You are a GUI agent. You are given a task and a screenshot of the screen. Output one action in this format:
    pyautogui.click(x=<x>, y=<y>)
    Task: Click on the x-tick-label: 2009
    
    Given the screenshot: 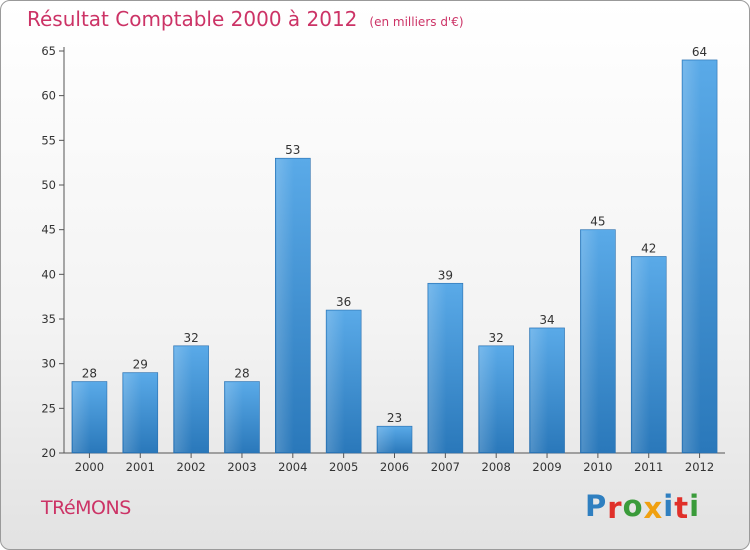 What is the action you would take?
    pyautogui.click(x=546, y=467)
    